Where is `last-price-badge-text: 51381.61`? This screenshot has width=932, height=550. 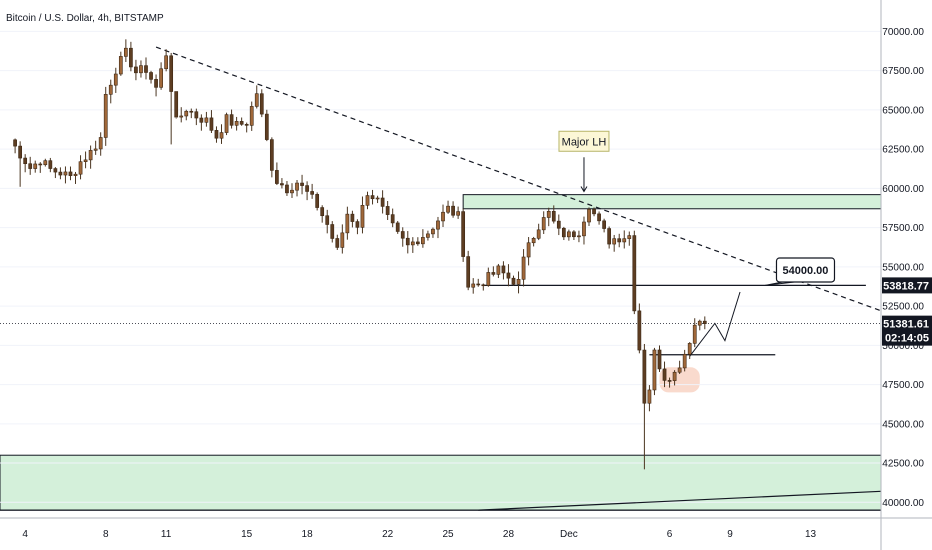
last-price-badge-text: 51381.61 is located at coordinates (906, 325).